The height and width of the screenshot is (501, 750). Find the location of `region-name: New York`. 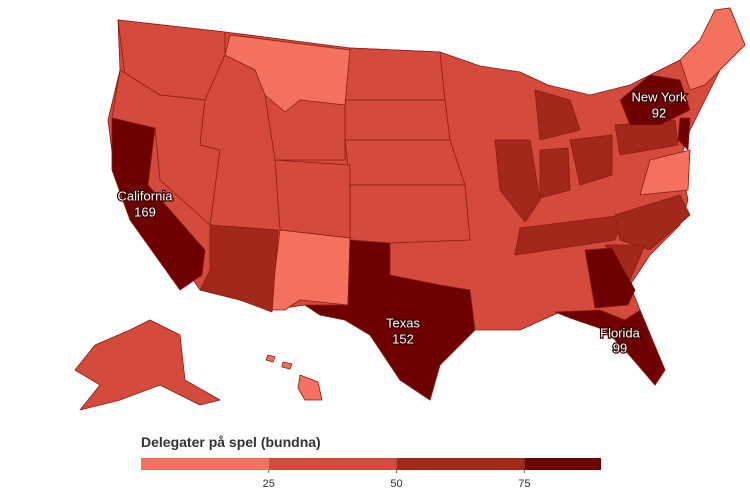

region-name: New York is located at coordinates (659, 96).